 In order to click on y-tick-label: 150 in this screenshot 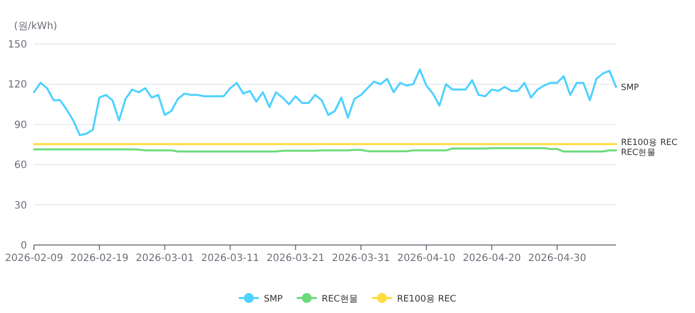, I will do `click(17, 45)`.